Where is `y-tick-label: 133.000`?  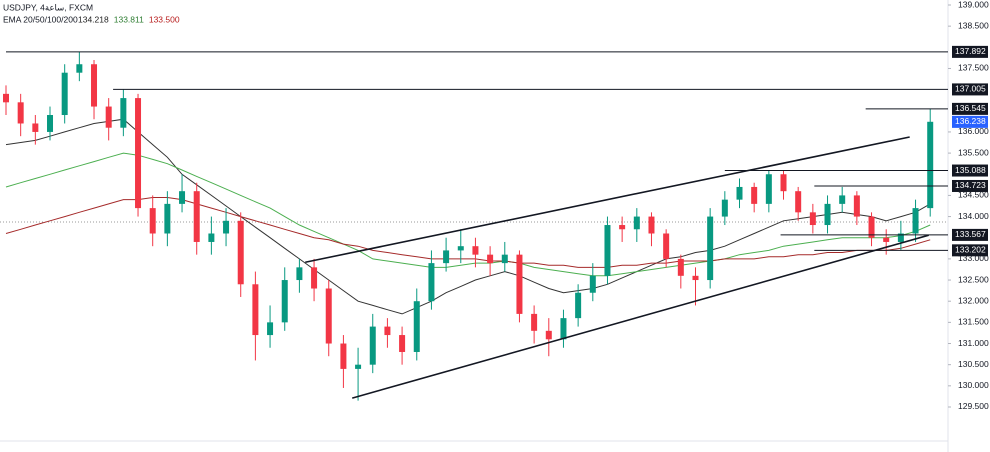 y-tick-label: 133.000 is located at coordinates (973, 258).